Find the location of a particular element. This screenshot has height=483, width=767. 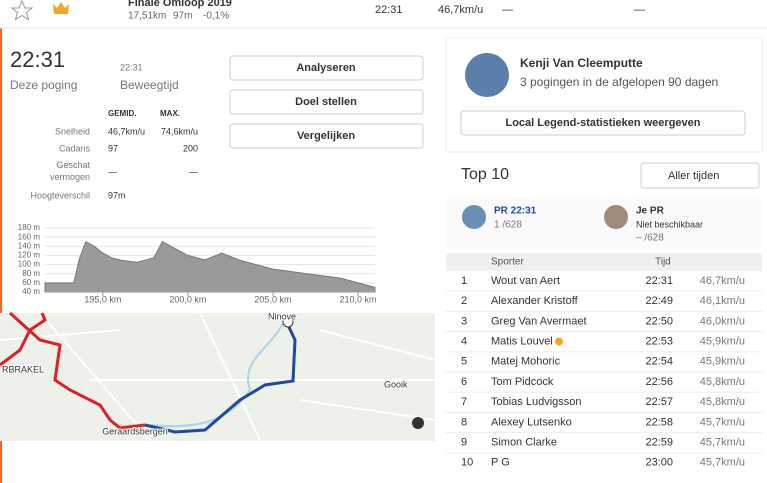

button-label: Vergelijken is located at coordinates (326, 136).